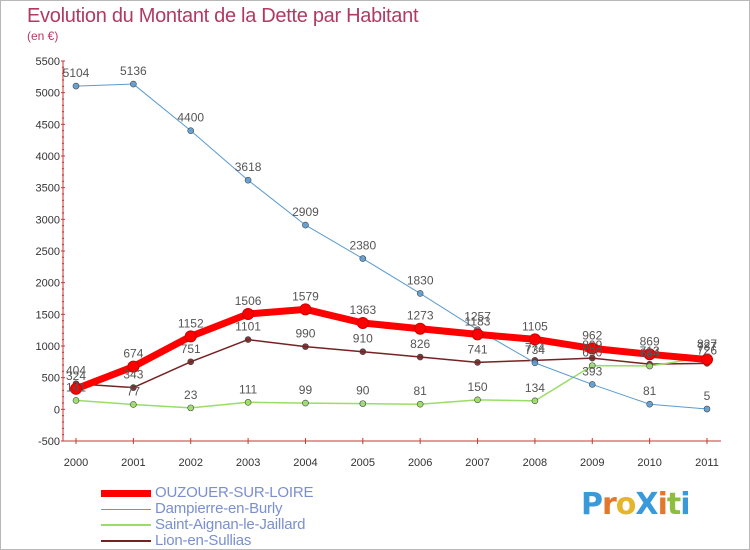 The width and height of the screenshot is (750, 550). I want to click on x-tick-label: 2005, so click(363, 463).